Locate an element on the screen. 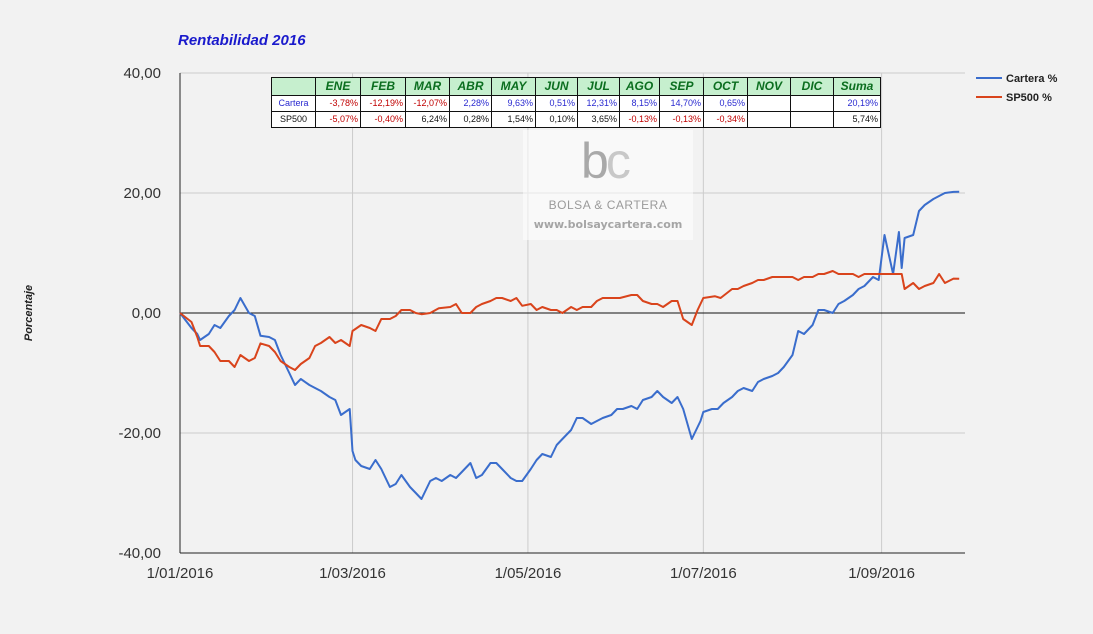  table-corner is located at coordinates (293, 86).